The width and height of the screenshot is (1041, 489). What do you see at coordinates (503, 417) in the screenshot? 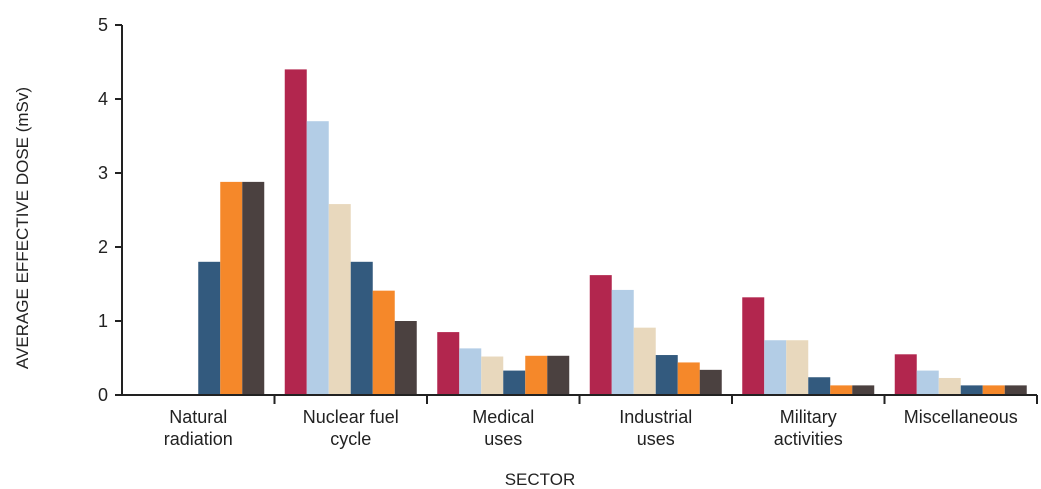
I see `category-label-line: Medical` at bounding box center [503, 417].